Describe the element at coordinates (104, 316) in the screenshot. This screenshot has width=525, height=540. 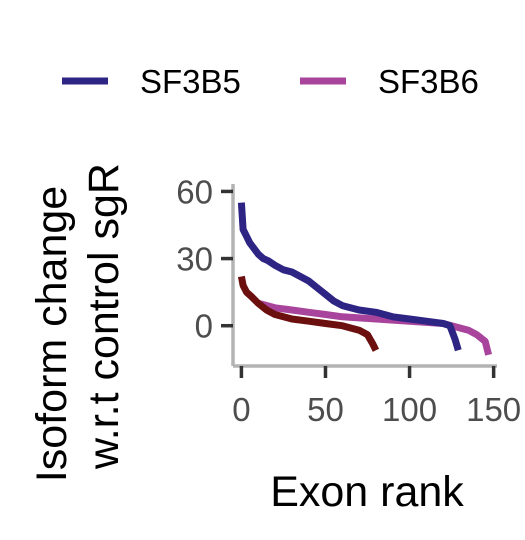
I see `y-axis-title-line-2: w.r.t control sgR` at that location.